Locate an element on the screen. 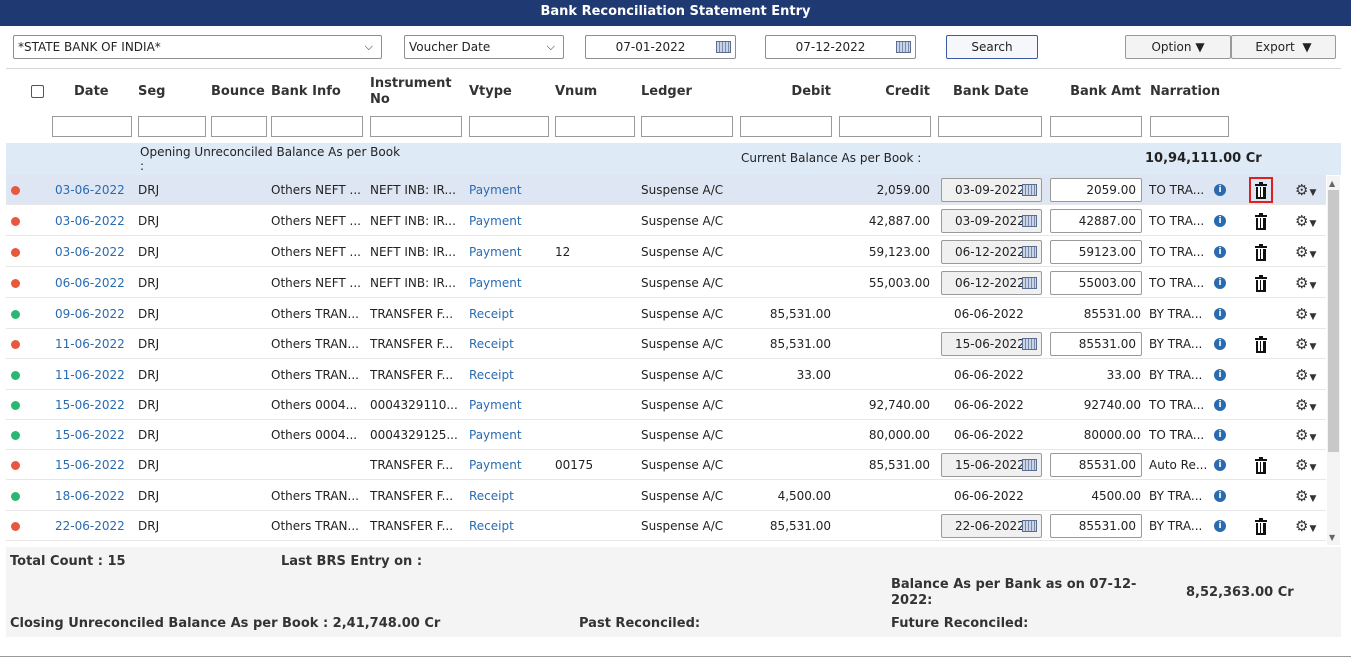 The width and height of the screenshot is (1351, 659). select-all-checkbox is located at coordinates (37, 91).